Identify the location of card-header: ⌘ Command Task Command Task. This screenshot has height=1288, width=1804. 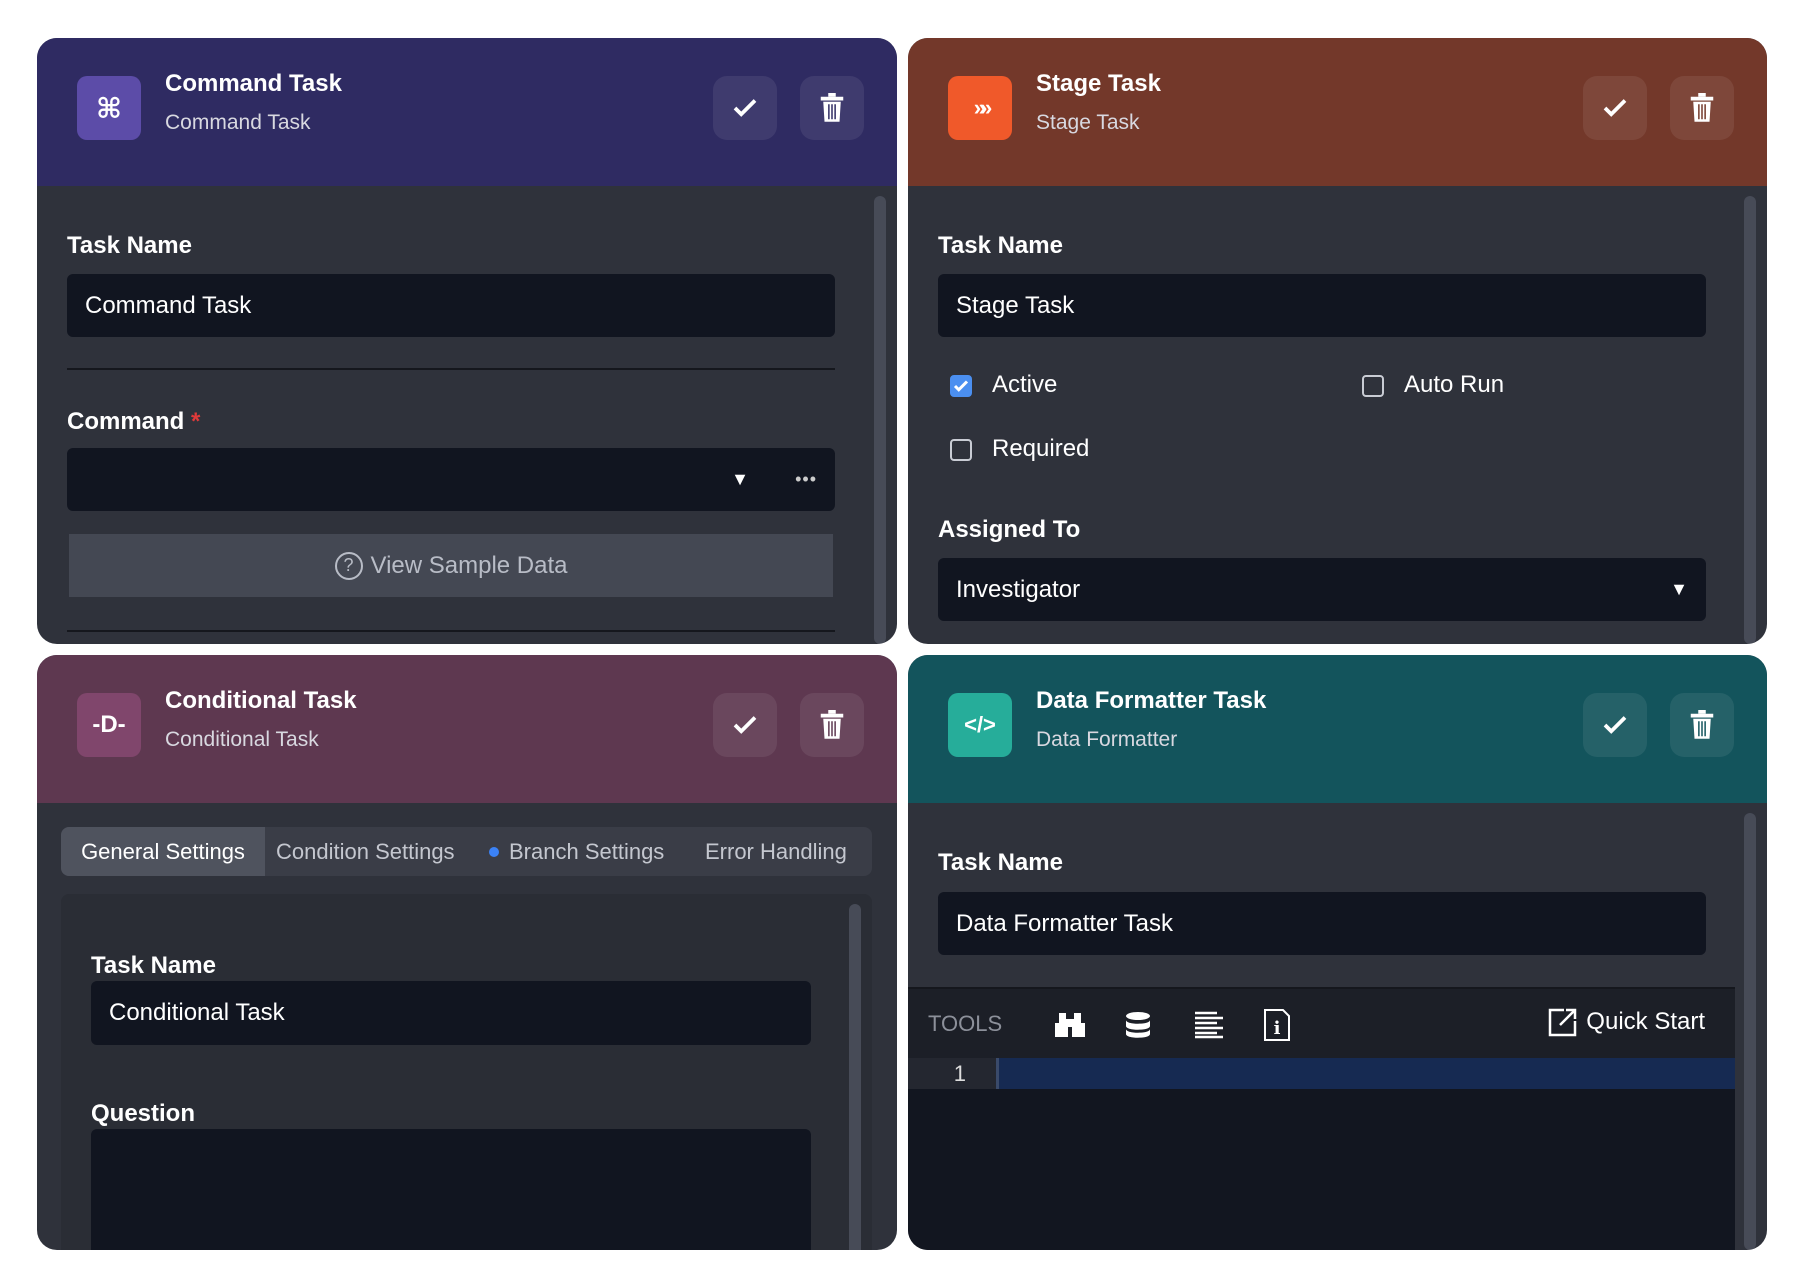
(467, 112).